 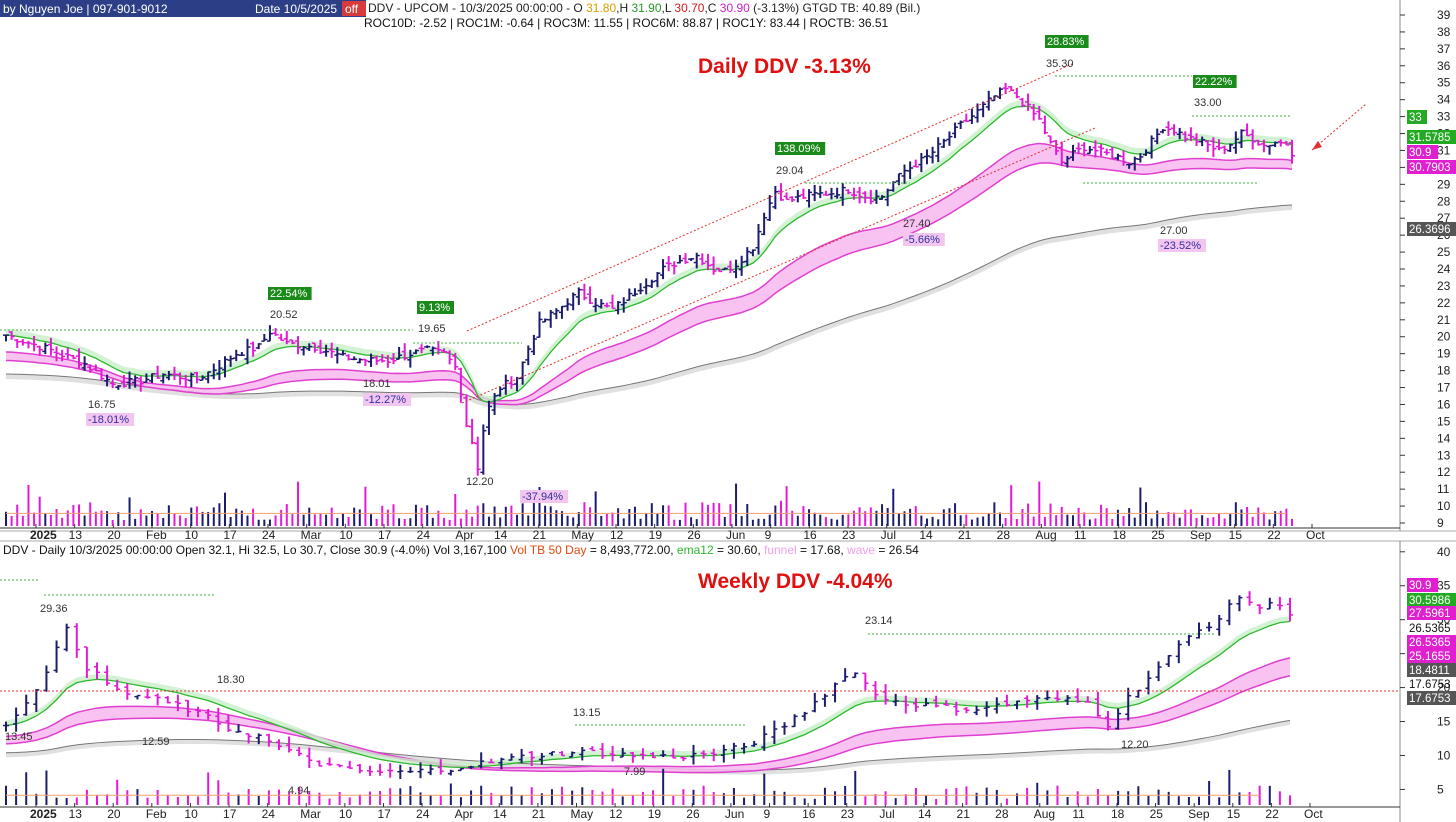 I want to click on price-tag-label: 33, so click(x=1415, y=118).